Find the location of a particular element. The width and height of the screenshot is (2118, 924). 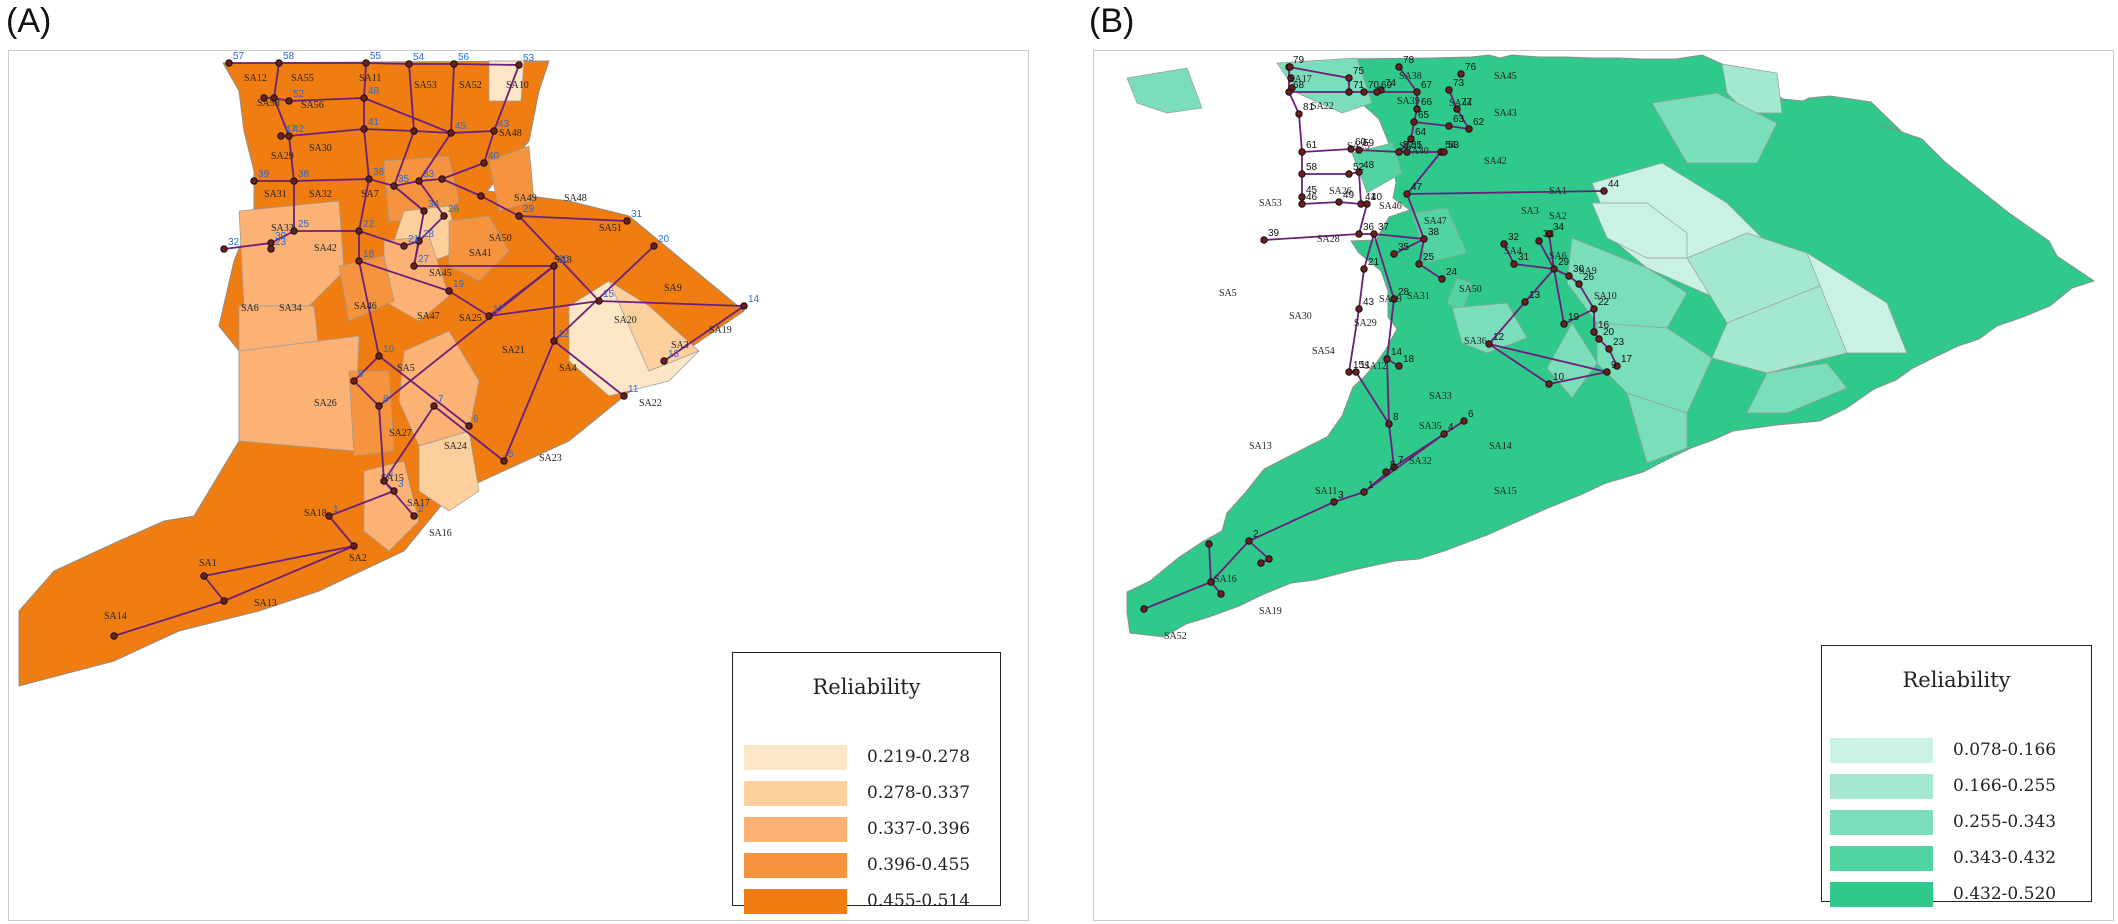

node-label: 55 is located at coordinates (1417, 145).